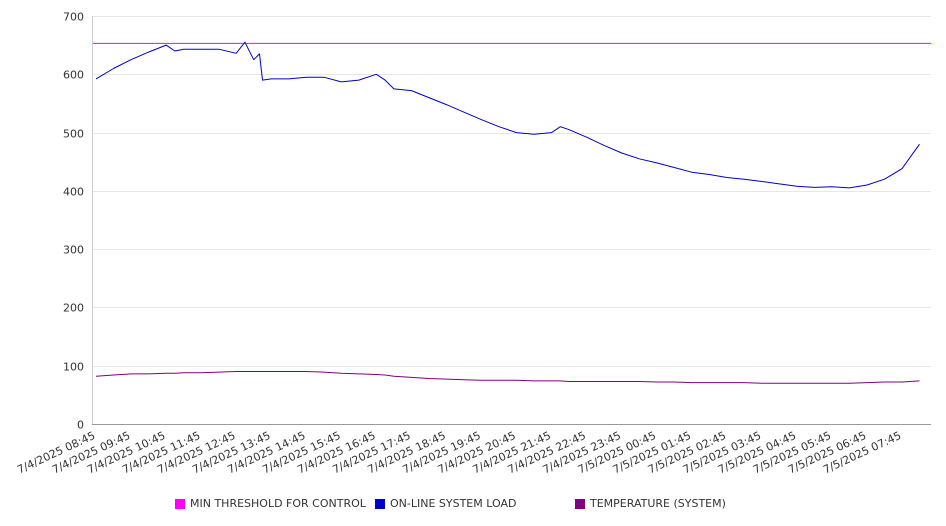 This screenshot has height=526, width=946. I want to click on y-tick-label-400: 400, so click(73, 192).